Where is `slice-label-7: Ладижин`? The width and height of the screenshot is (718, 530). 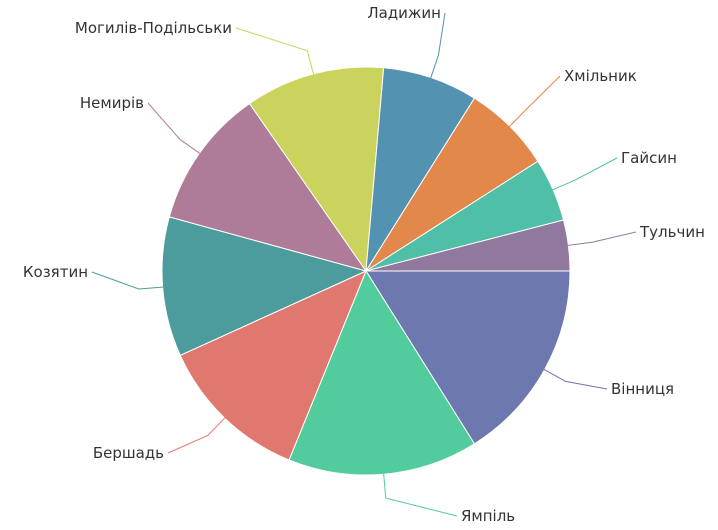
slice-label-7: Ладижин is located at coordinates (404, 13).